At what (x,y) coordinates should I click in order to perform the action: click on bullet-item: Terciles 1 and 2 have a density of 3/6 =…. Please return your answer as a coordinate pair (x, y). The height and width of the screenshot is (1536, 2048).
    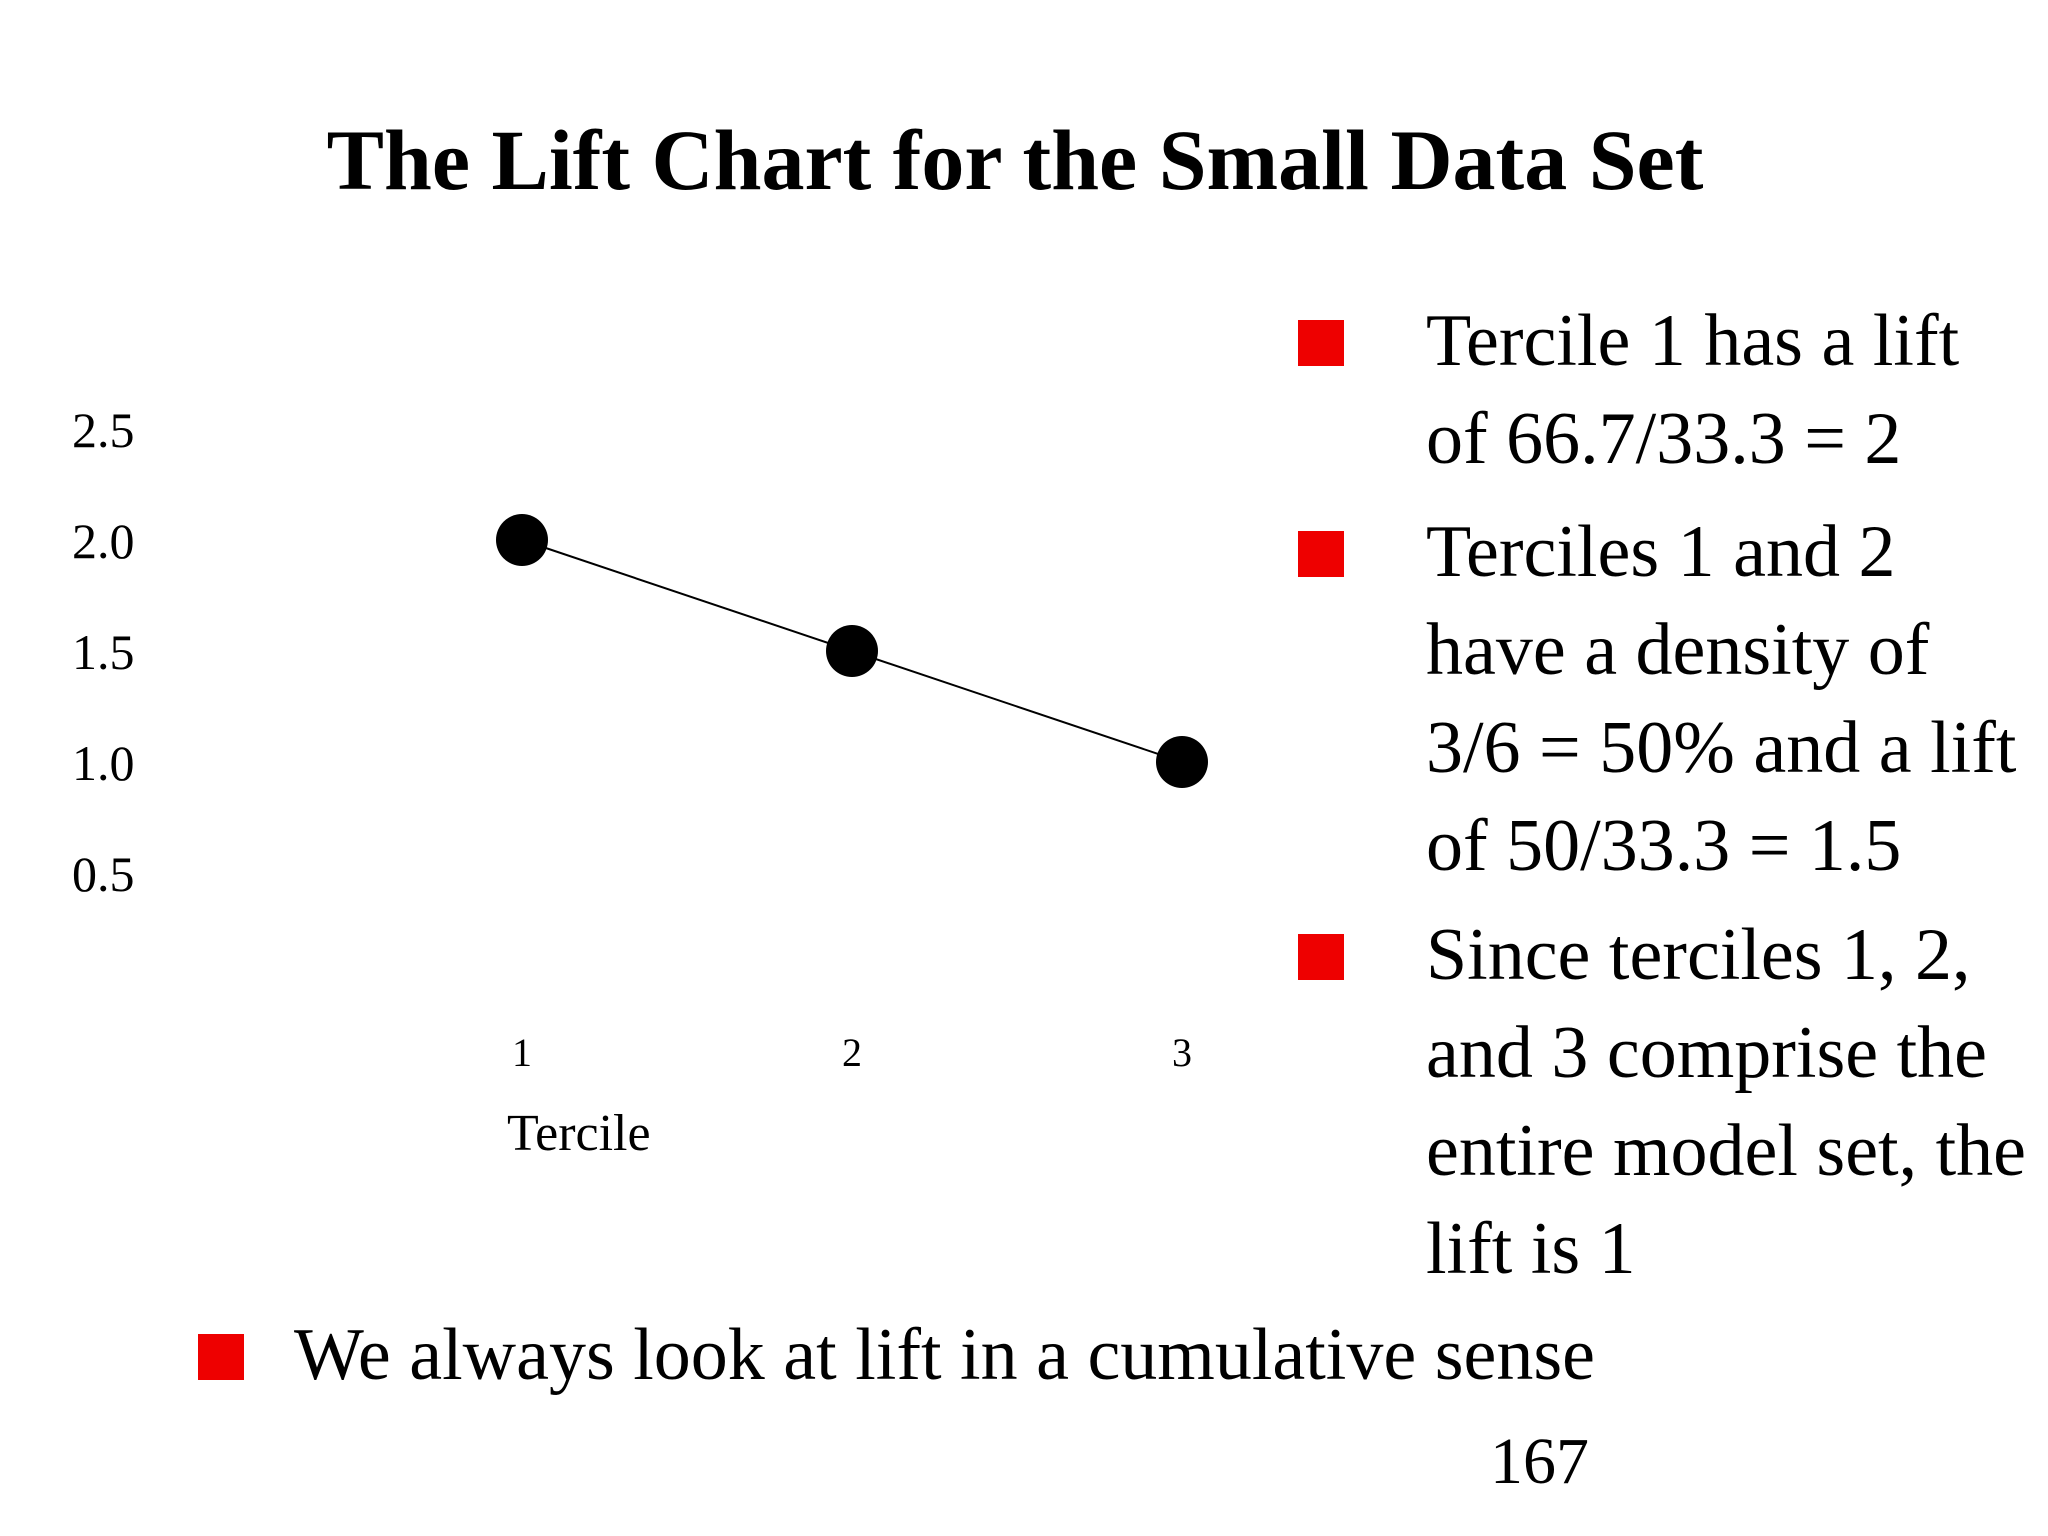
    Looking at the image, I should click on (1673, 699).